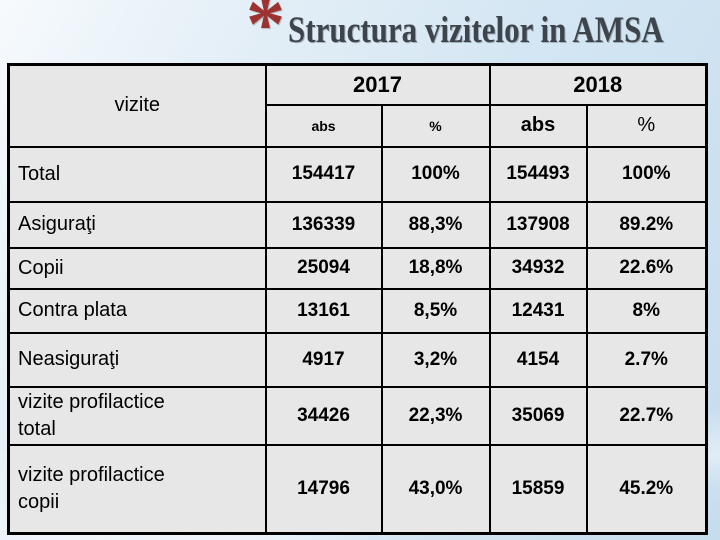 Image resolution: width=720 pixels, height=540 pixels. I want to click on cell-pct-2017: 3,2%, so click(435, 359).